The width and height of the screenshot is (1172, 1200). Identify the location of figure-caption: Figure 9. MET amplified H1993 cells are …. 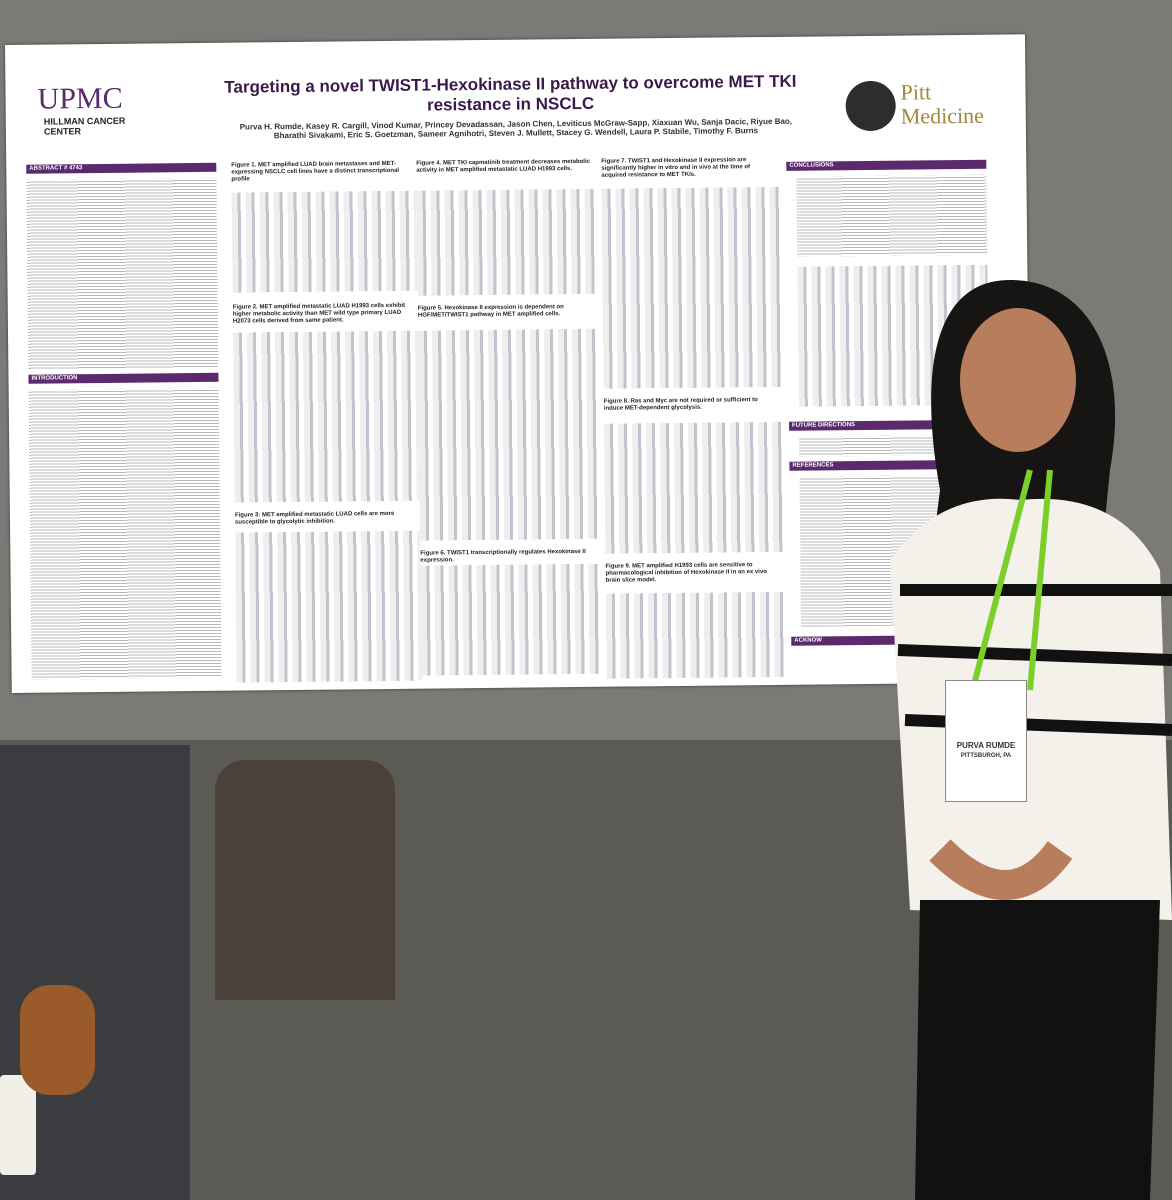
(692, 573).